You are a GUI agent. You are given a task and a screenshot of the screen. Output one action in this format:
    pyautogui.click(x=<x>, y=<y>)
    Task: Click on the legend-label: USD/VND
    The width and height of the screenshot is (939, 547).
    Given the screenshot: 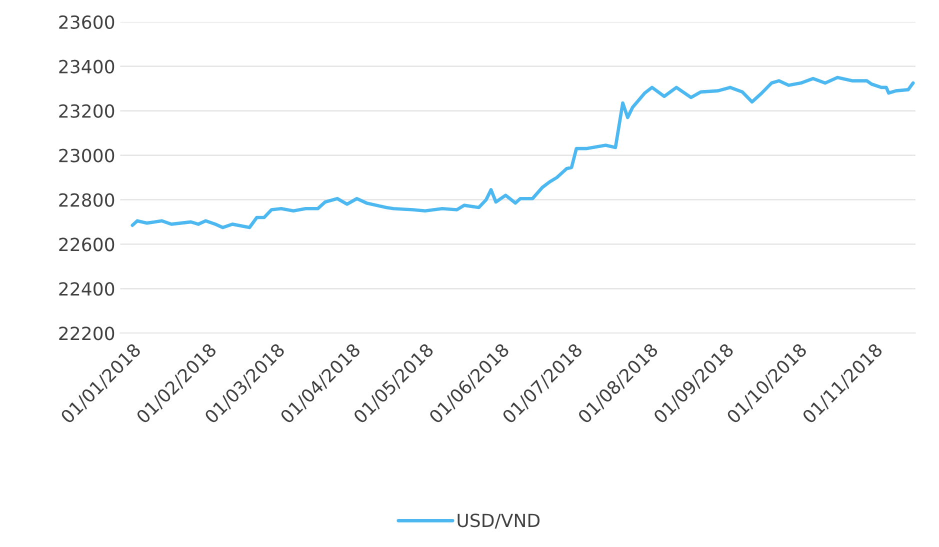 What is the action you would take?
    pyautogui.click(x=499, y=521)
    